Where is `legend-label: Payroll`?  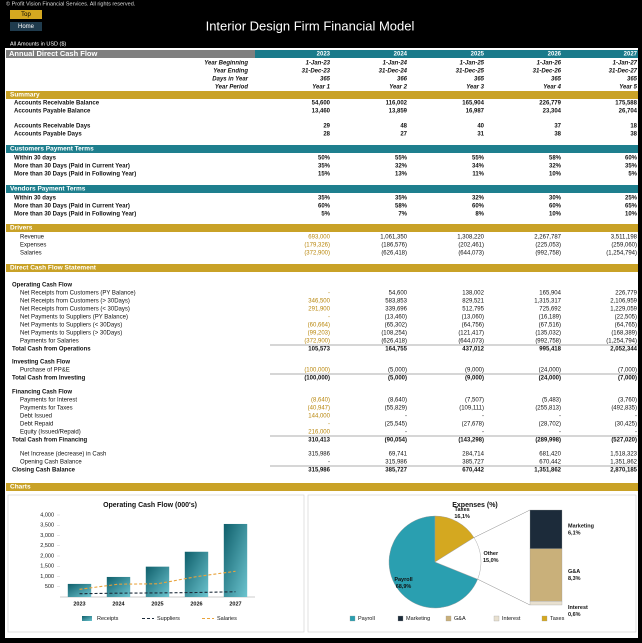
legend-label: Payroll is located at coordinates (366, 619).